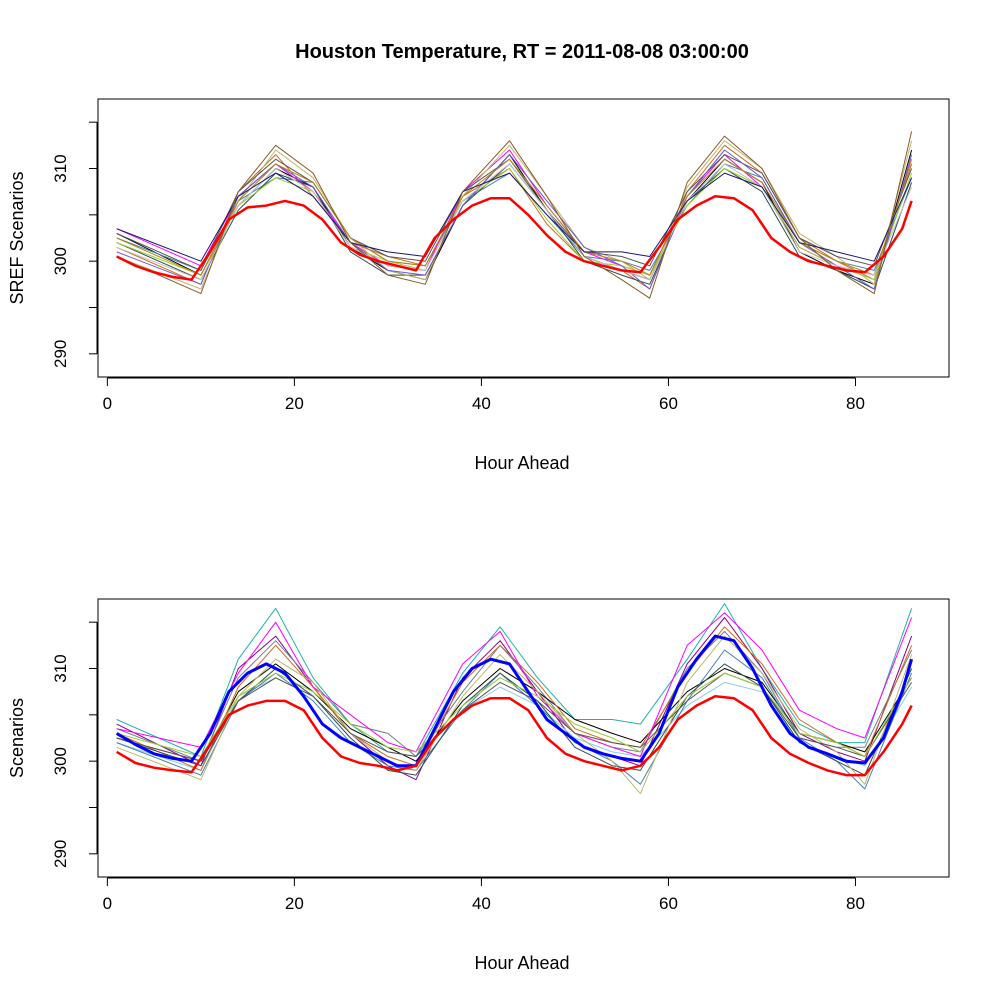 The width and height of the screenshot is (1000, 1000). Describe the element at coordinates (60, 668) in the screenshot. I see `bottom-y-tick-label: 310` at that location.